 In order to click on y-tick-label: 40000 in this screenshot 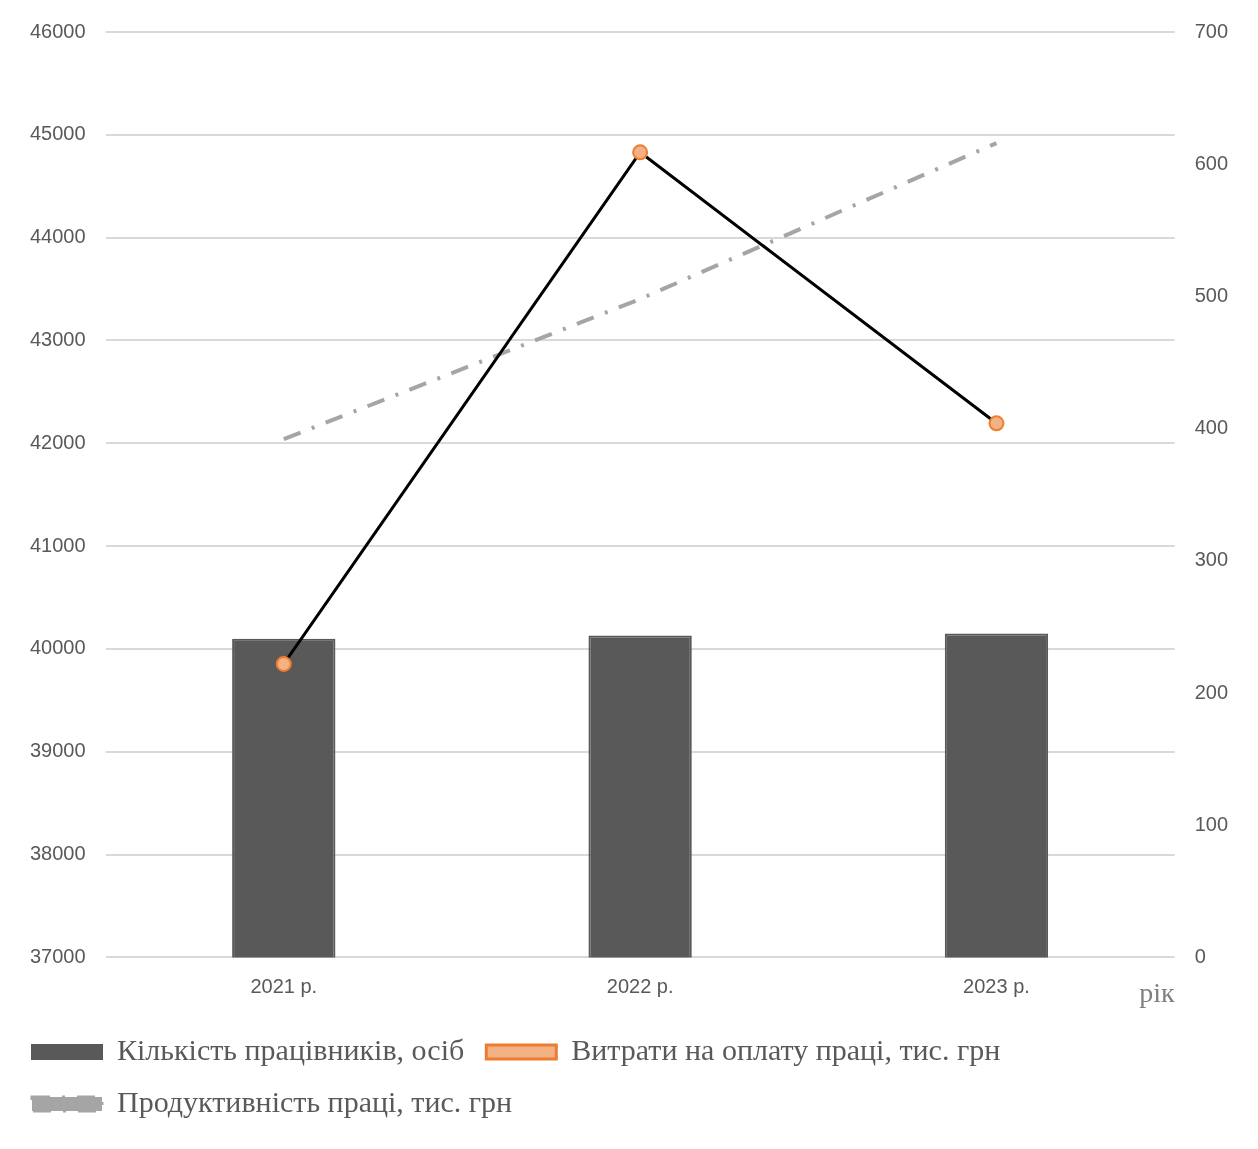, I will do `click(57, 647)`.